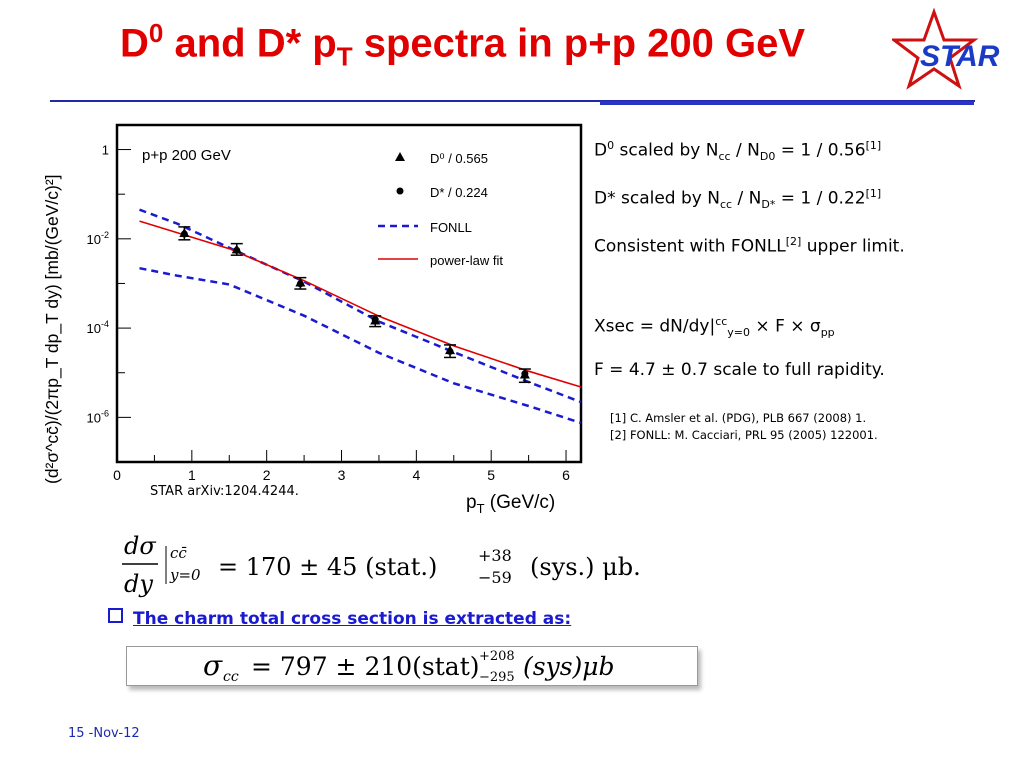 This screenshot has width=1024, height=768. Describe the element at coordinates (360, 345) in the screenshot. I see `fonll-curve` at that location.